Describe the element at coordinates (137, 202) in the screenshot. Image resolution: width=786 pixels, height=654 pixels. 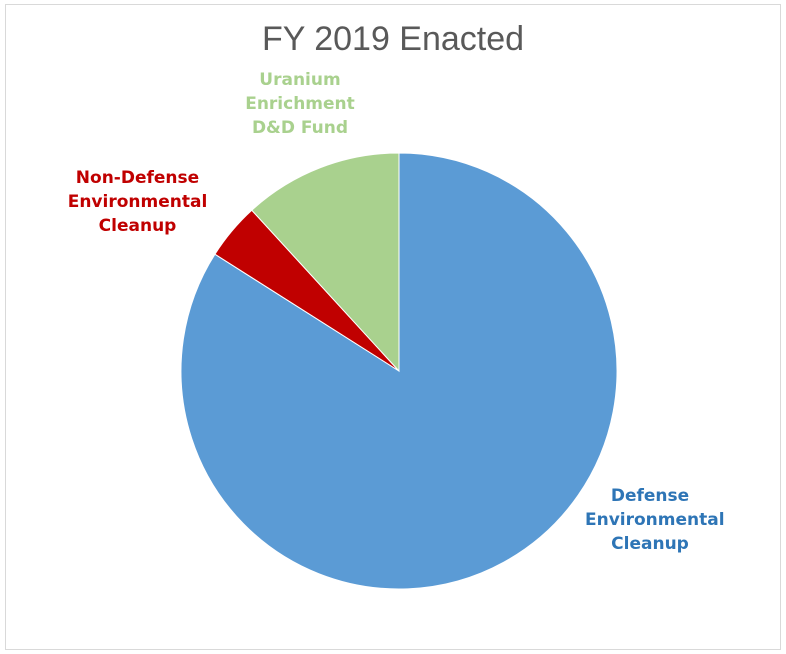
I see `slice-label-non-defense: Non-Defense Environmental Cleanup` at that location.